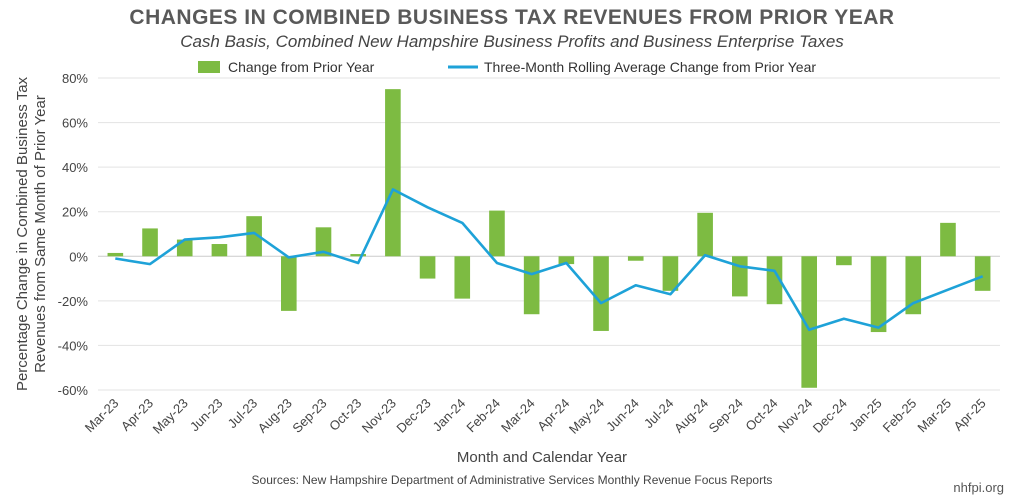 The height and width of the screenshot is (502, 1024). What do you see at coordinates (542, 457) in the screenshot?
I see `x-axis-title: Month and Calendar Year` at bounding box center [542, 457].